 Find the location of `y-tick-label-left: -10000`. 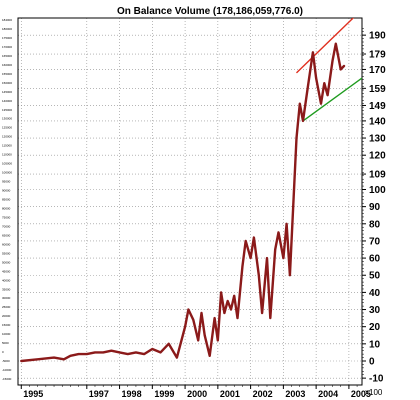

y-tick-label-left: -10000 is located at coordinates (7, 370).